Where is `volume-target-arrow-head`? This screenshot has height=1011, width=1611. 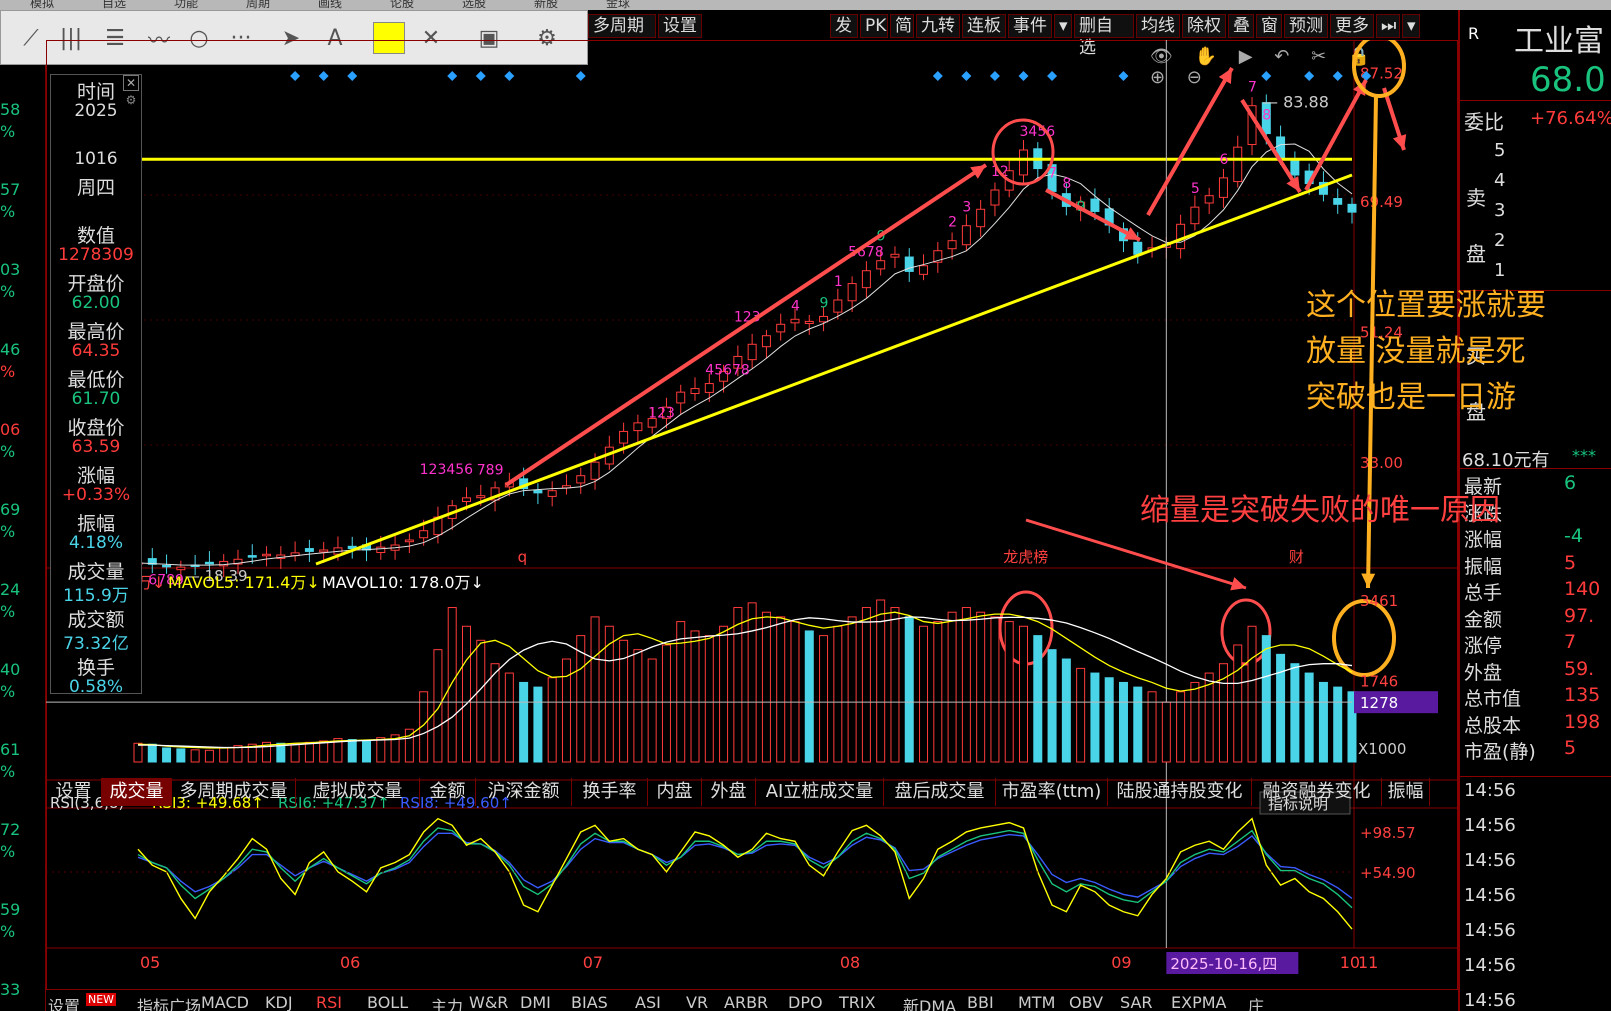 volume-target-arrow-head is located at coordinates (1368, 580).